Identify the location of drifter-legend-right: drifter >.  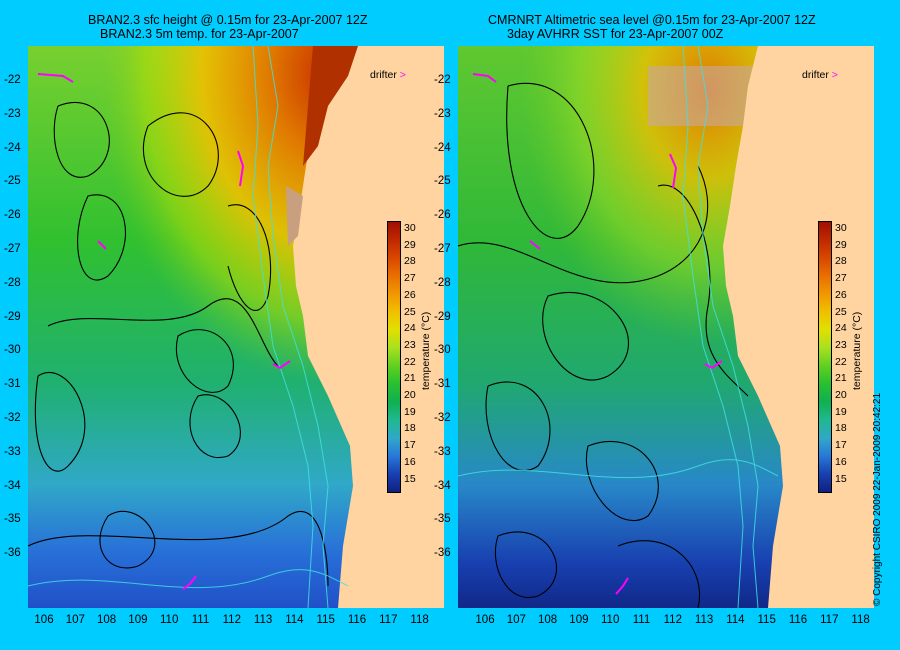
(820, 75).